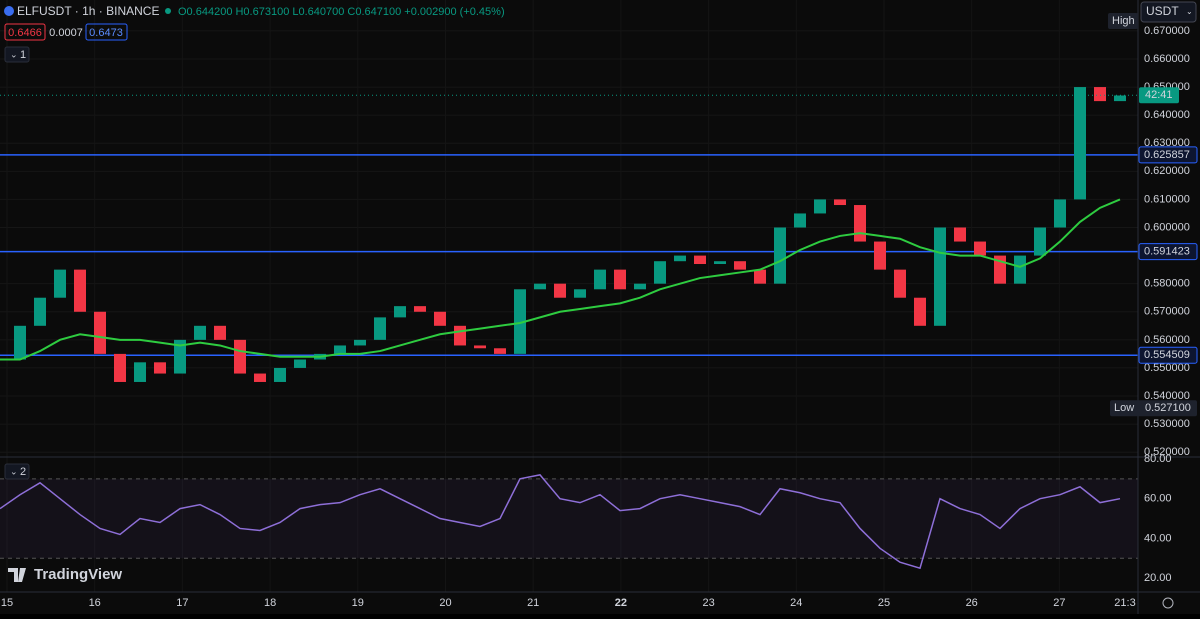 The height and width of the screenshot is (619, 1200). Describe the element at coordinates (1167, 143) in the screenshot. I see `price-tick-label: 0.630000` at that location.